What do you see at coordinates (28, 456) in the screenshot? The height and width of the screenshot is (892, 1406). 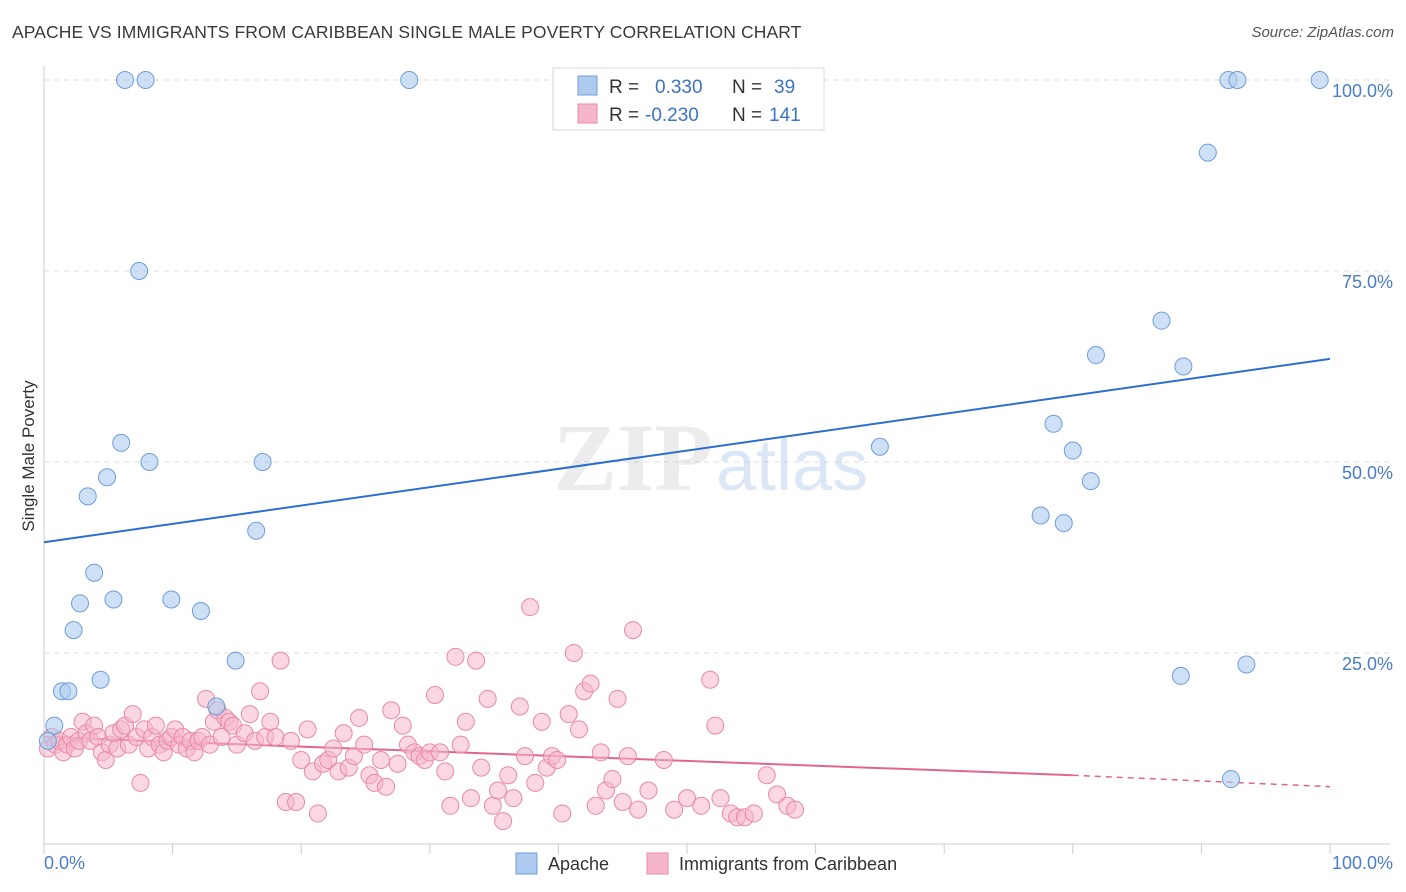 I see `y-axis-label: Single Male Poverty` at bounding box center [28, 456].